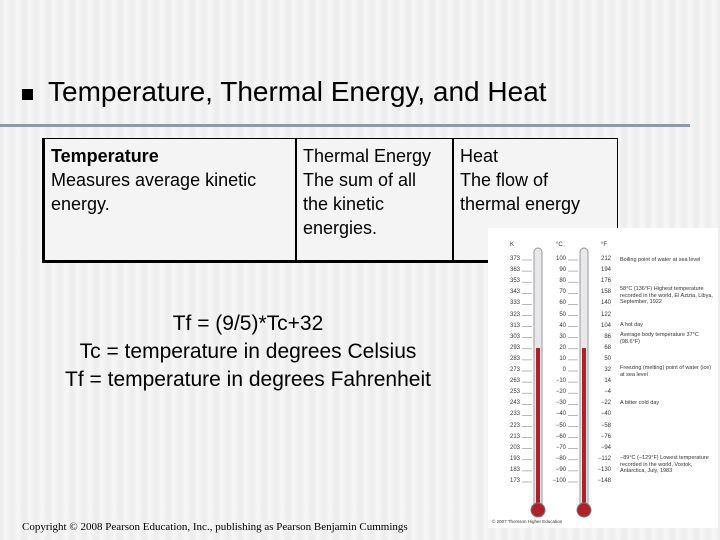  I want to click on cell-heading: Thermal Energy, so click(367, 156).